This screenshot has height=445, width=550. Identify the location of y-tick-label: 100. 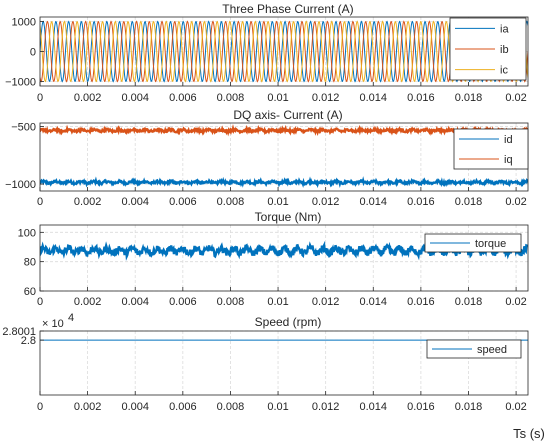
(27, 233).